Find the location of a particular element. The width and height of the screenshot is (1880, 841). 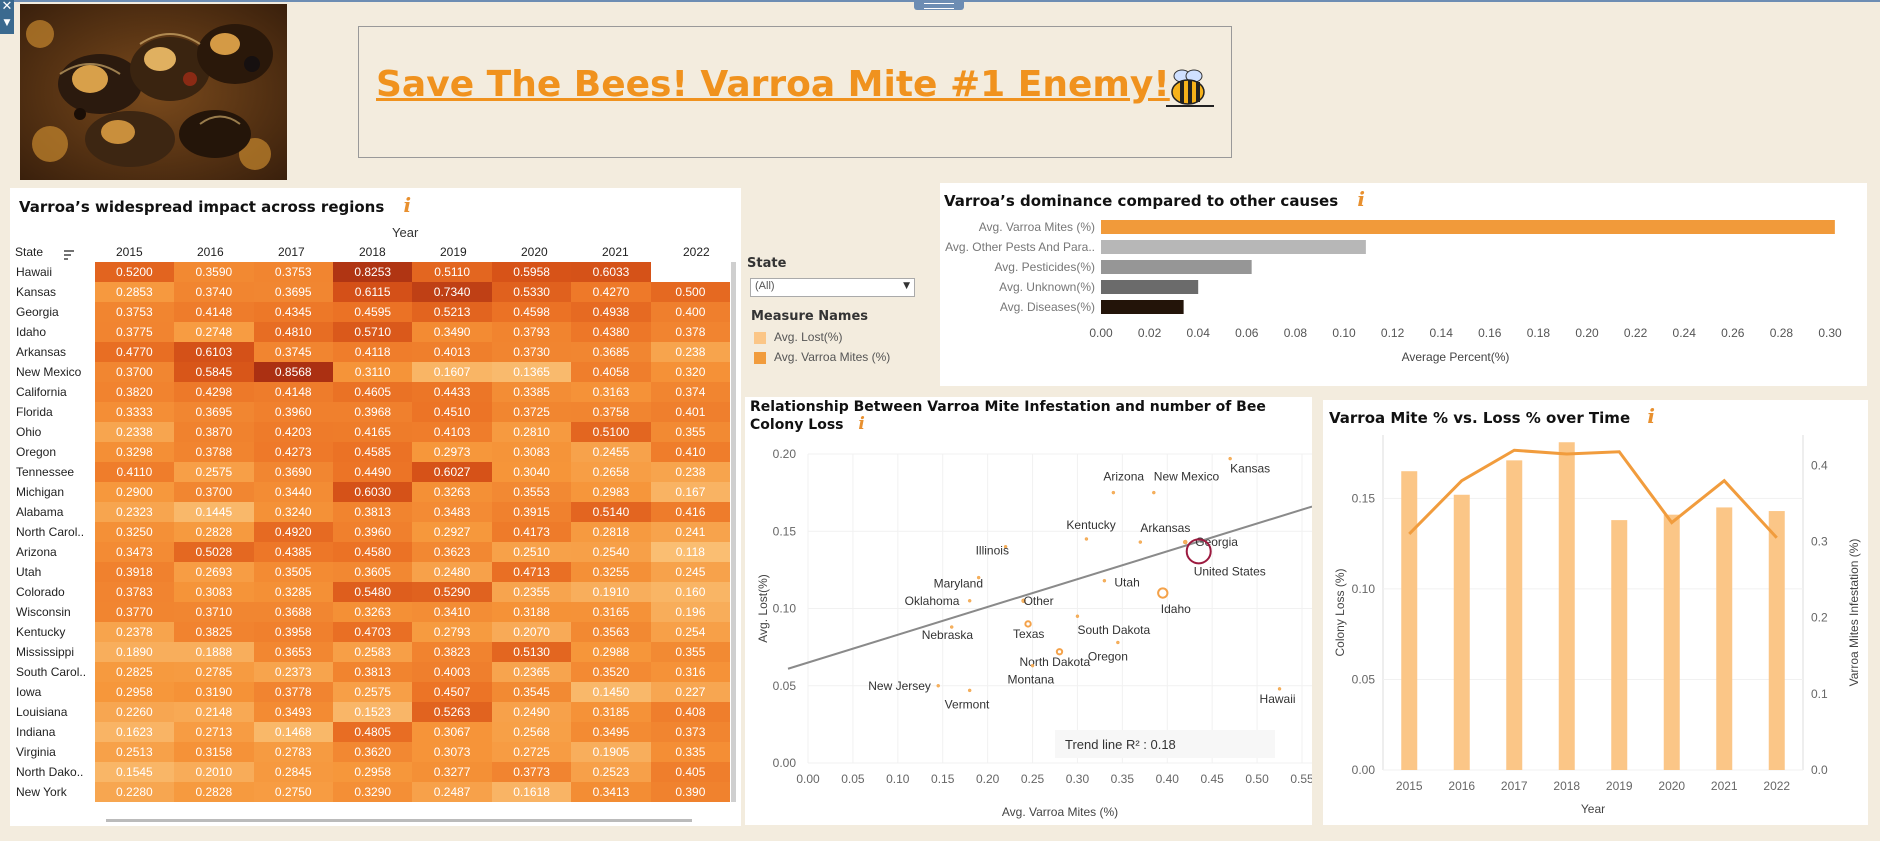

heat-cell: 0.7340 is located at coordinates (452, 292).